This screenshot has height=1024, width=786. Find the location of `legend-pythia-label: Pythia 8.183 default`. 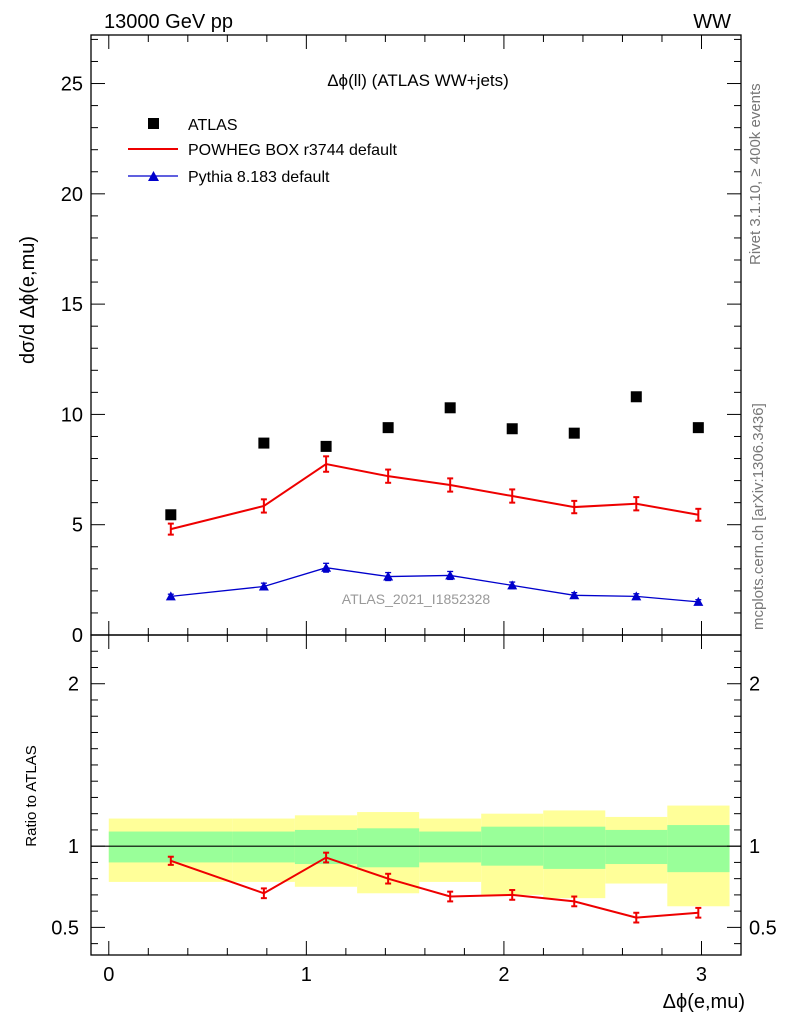

legend-pythia-label: Pythia 8.183 default is located at coordinates (259, 177).